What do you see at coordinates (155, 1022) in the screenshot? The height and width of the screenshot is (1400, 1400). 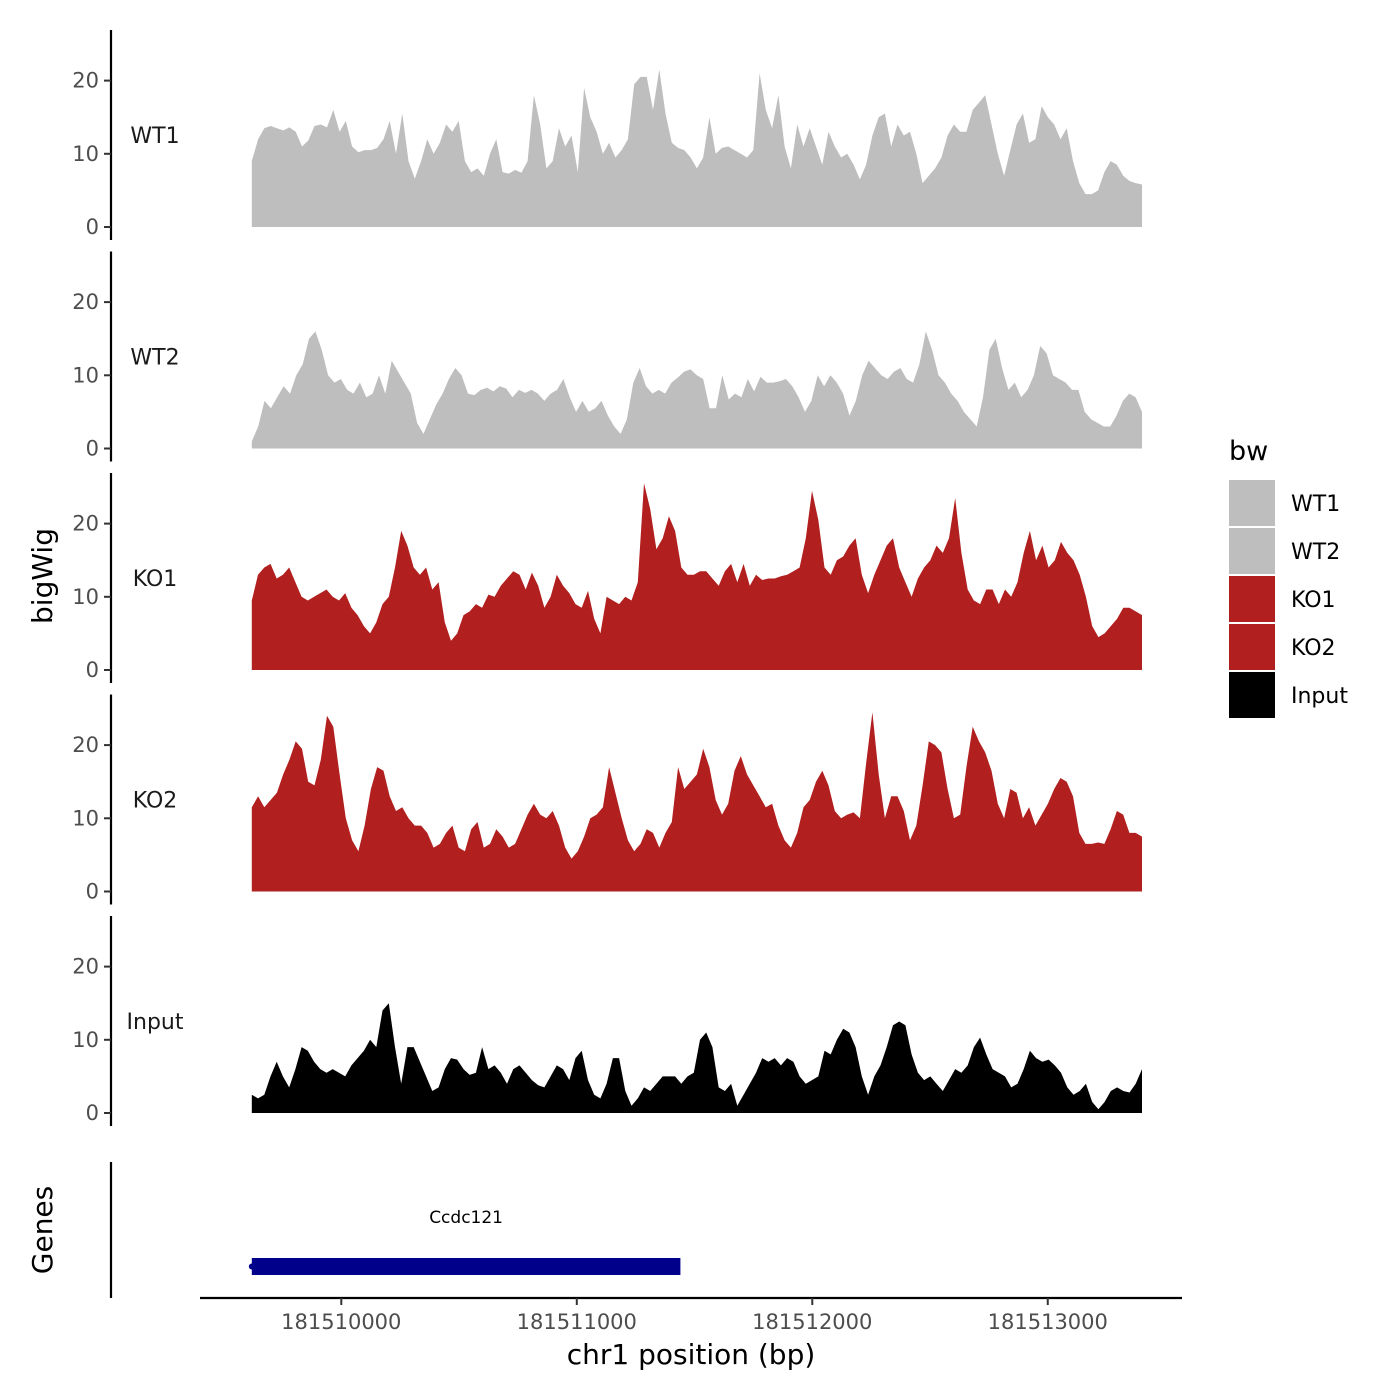 I see `track-label-input: Input` at bounding box center [155, 1022].